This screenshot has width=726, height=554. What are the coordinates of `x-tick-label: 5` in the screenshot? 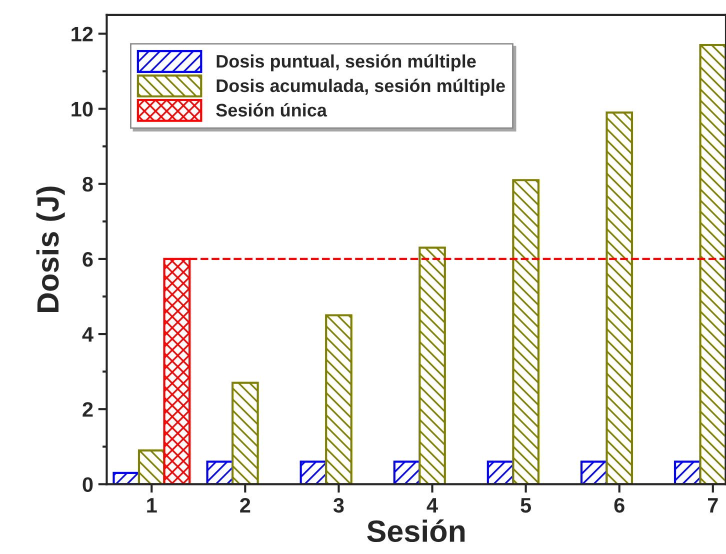 It's located at (526, 505).